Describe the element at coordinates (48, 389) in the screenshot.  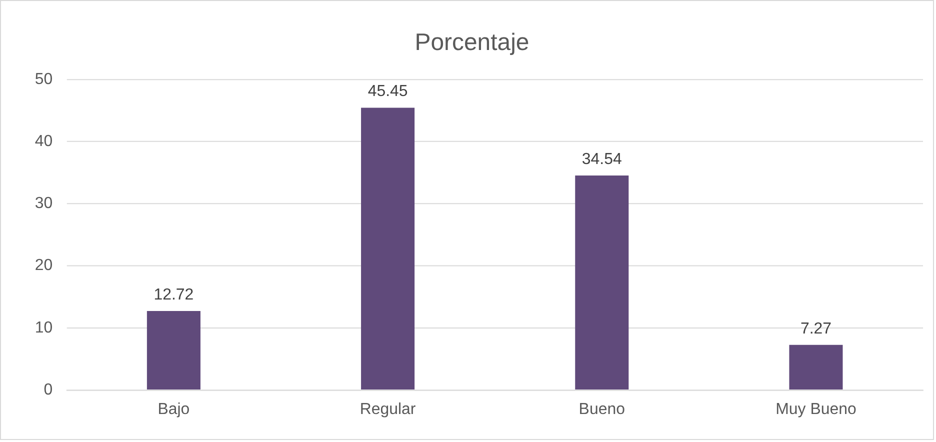
I see `y-tick-label: 0` at that location.